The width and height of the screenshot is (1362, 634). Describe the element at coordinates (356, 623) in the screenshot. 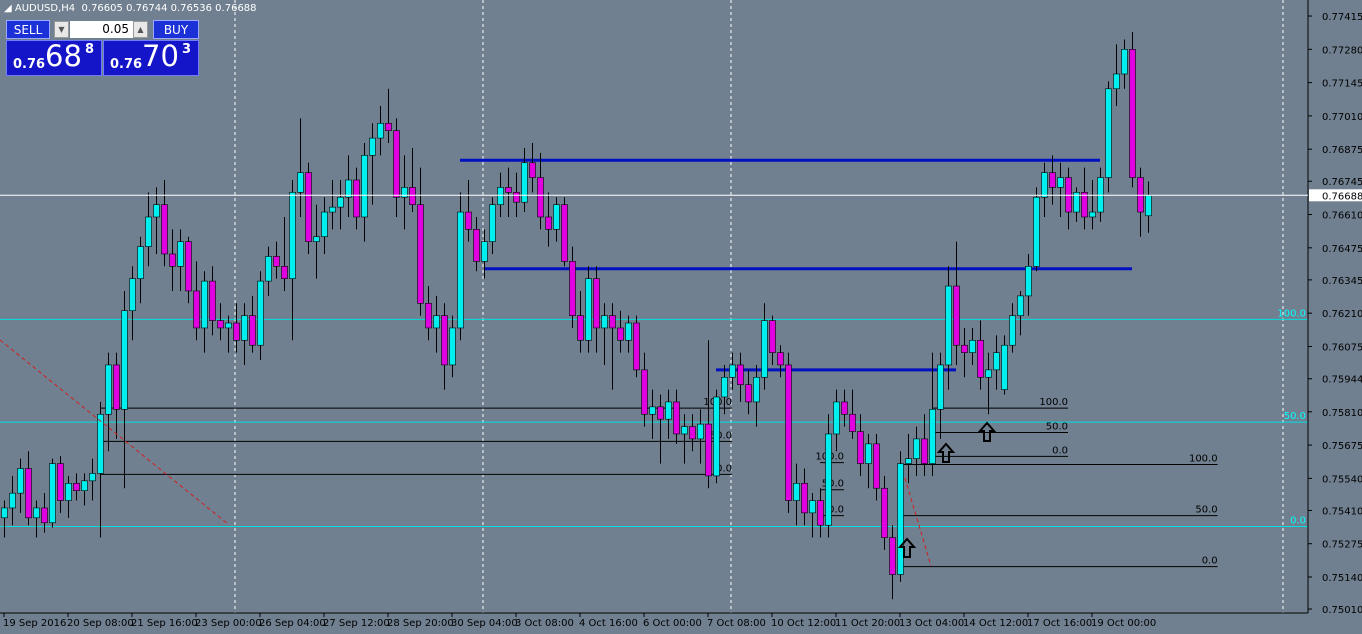

I see `x-tick-label: 27 Sep 12:00` at that location.